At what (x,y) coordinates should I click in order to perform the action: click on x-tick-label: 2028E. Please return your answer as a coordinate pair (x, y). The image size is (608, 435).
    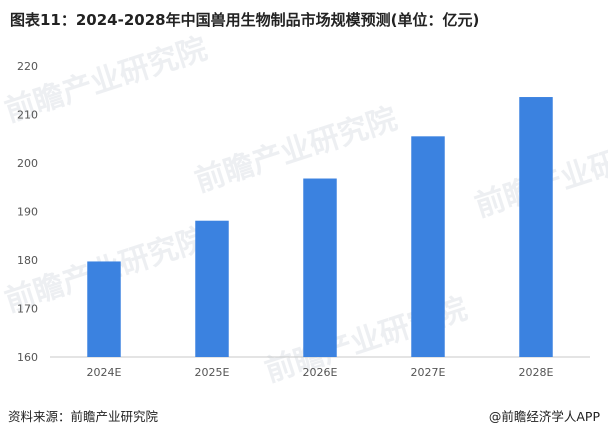
    Looking at the image, I should click on (536, 372).